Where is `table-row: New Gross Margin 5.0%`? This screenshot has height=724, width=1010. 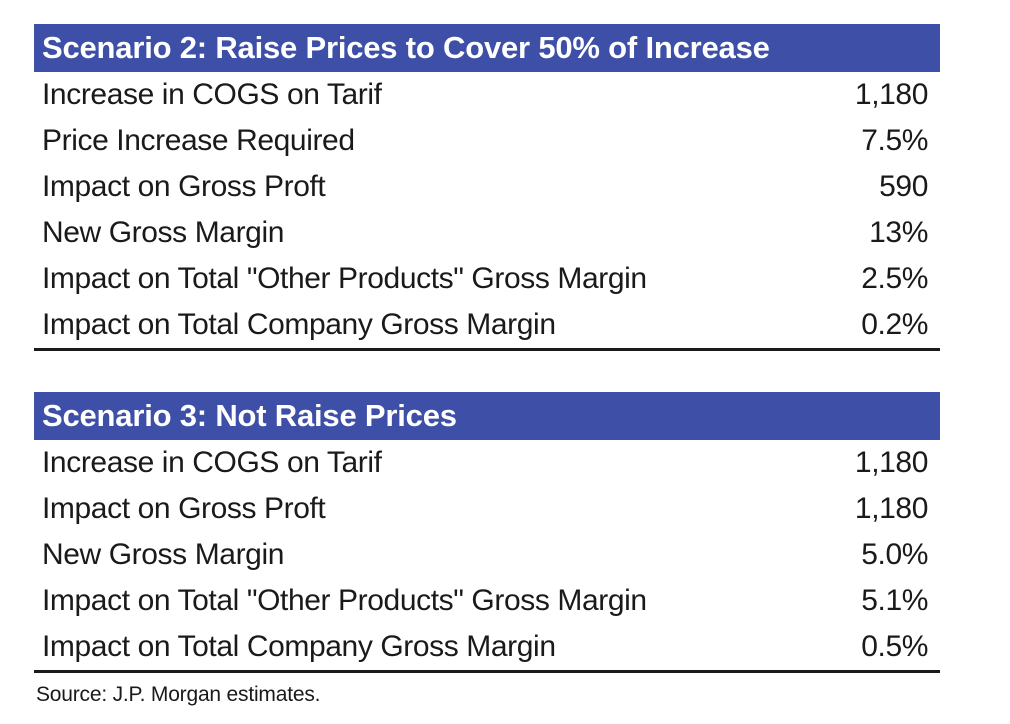
table-row: New Gross Margin 5.0% is located at coordinates (487, 555).